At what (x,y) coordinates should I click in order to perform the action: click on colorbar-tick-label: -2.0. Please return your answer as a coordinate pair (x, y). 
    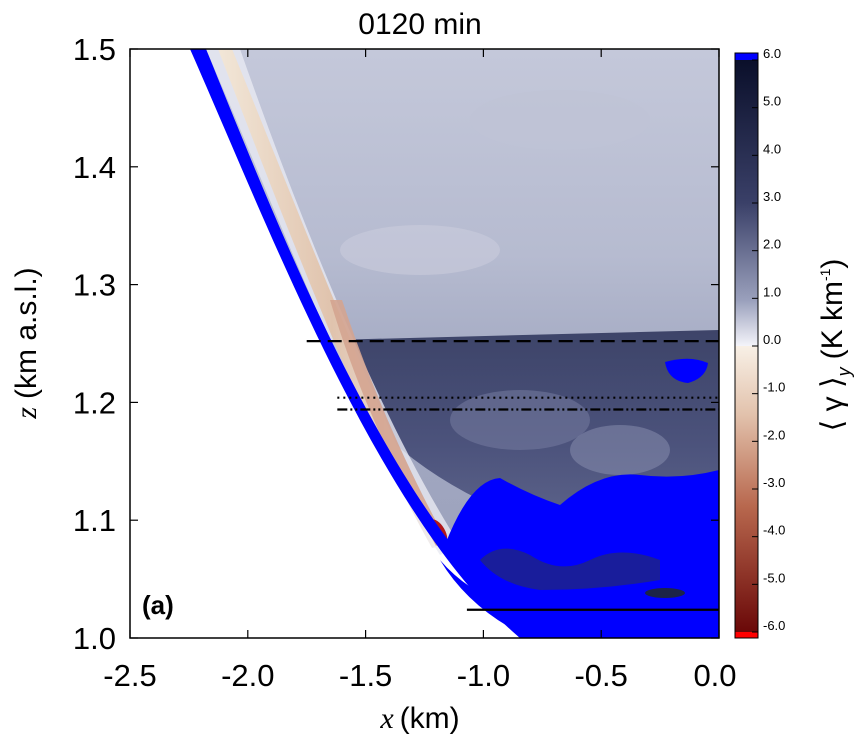
    Looking at the image, I should click on (774, 434).